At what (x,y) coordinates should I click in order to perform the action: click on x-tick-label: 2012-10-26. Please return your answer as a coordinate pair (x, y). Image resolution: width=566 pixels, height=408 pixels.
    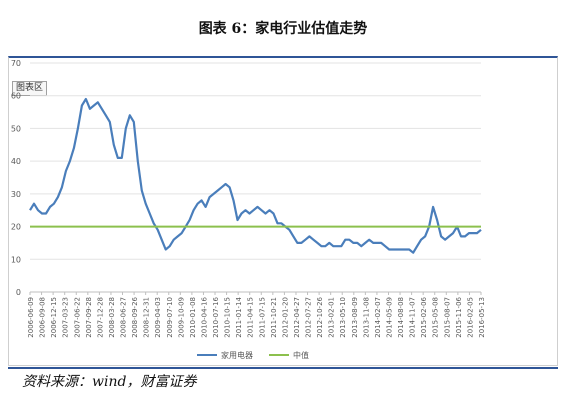
    Looking at the image, I should click on (320, 316).